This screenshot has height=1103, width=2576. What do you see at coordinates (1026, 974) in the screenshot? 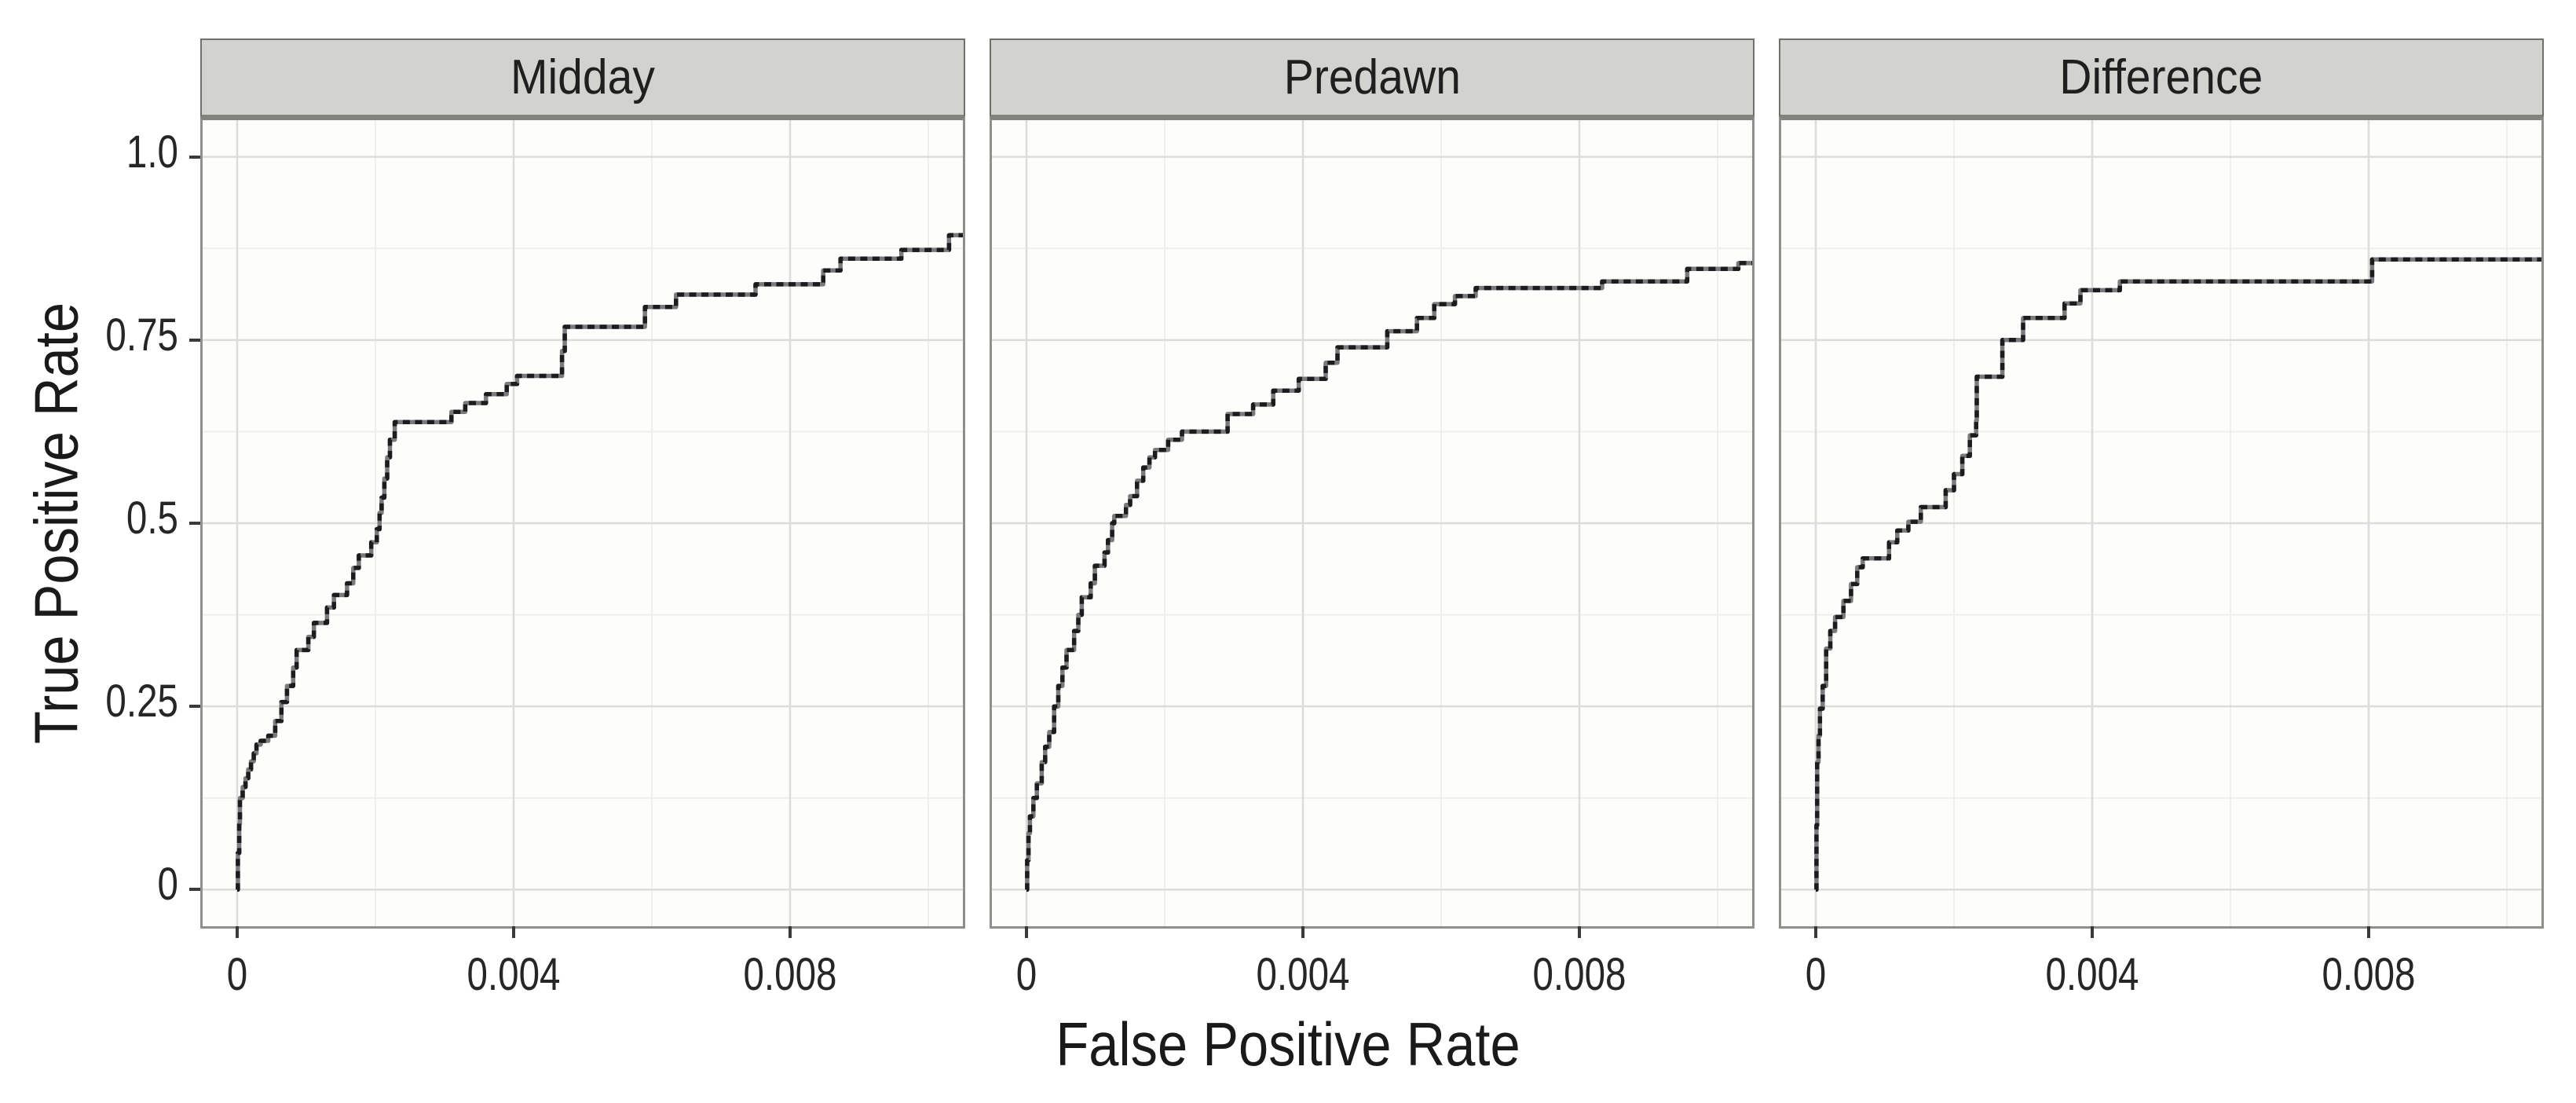
I see `x-tick-label-predawn-0: 0` at bounding box center [1026, 974].